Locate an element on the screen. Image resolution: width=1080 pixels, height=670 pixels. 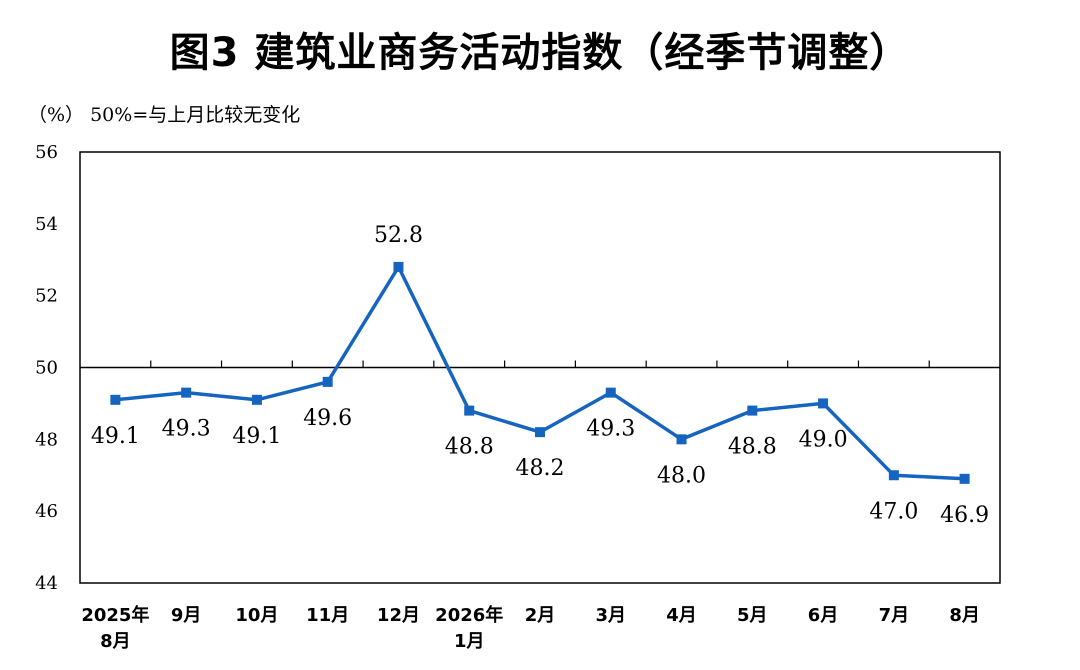
data-label: 48.0 is located at coordinates (681, 475).